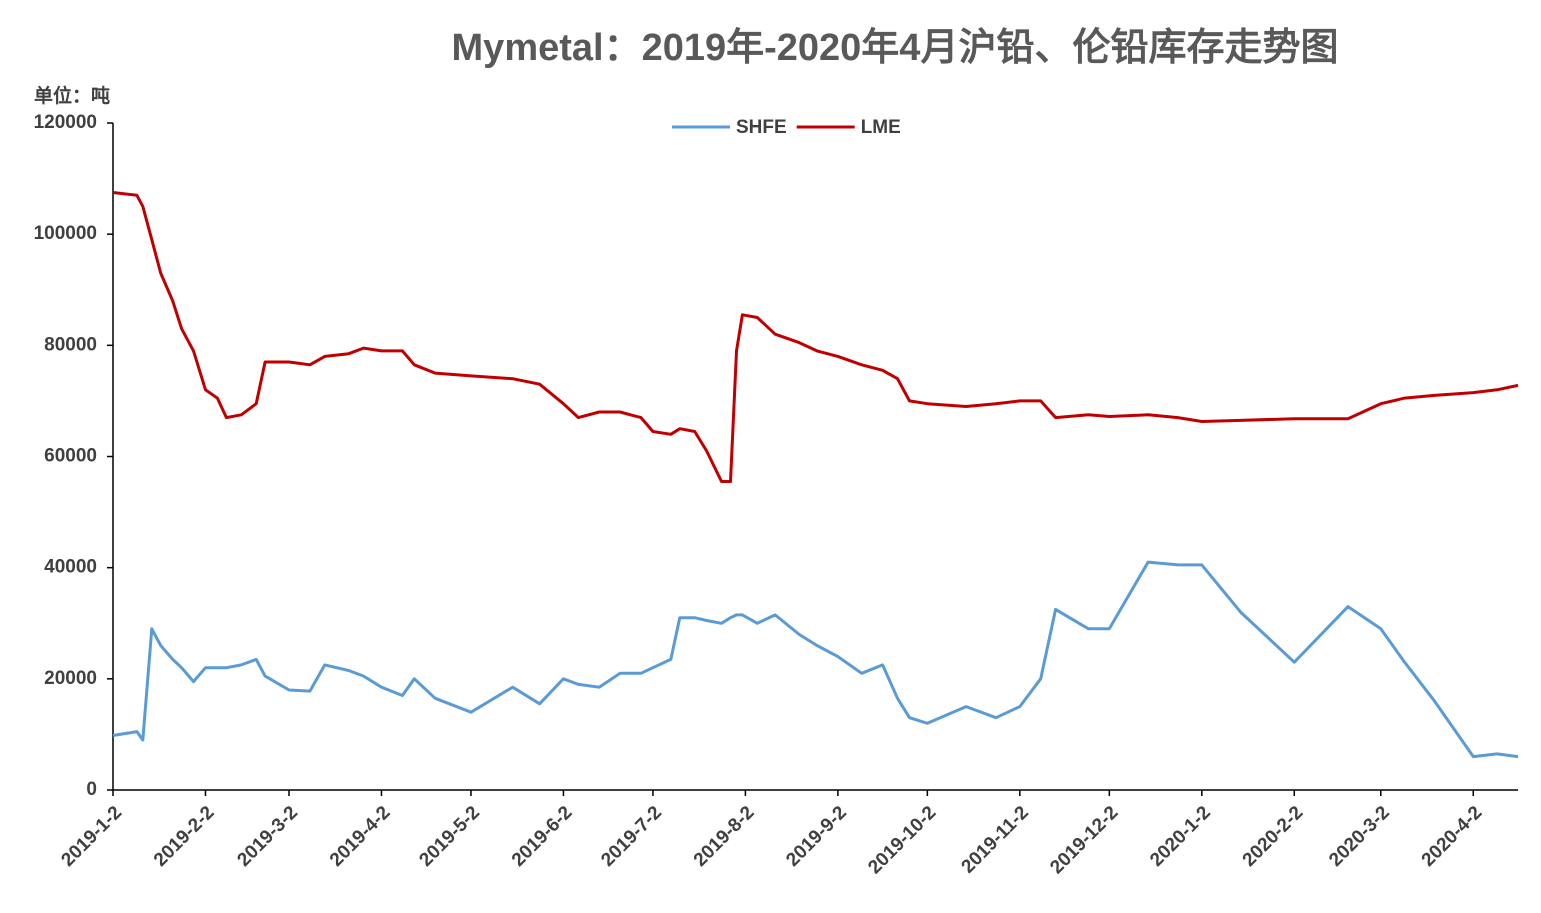 The height and width of the screenshot is (913, 1541). I want to click on x-tick-label: 2020-2-2, so click(1273, 836).